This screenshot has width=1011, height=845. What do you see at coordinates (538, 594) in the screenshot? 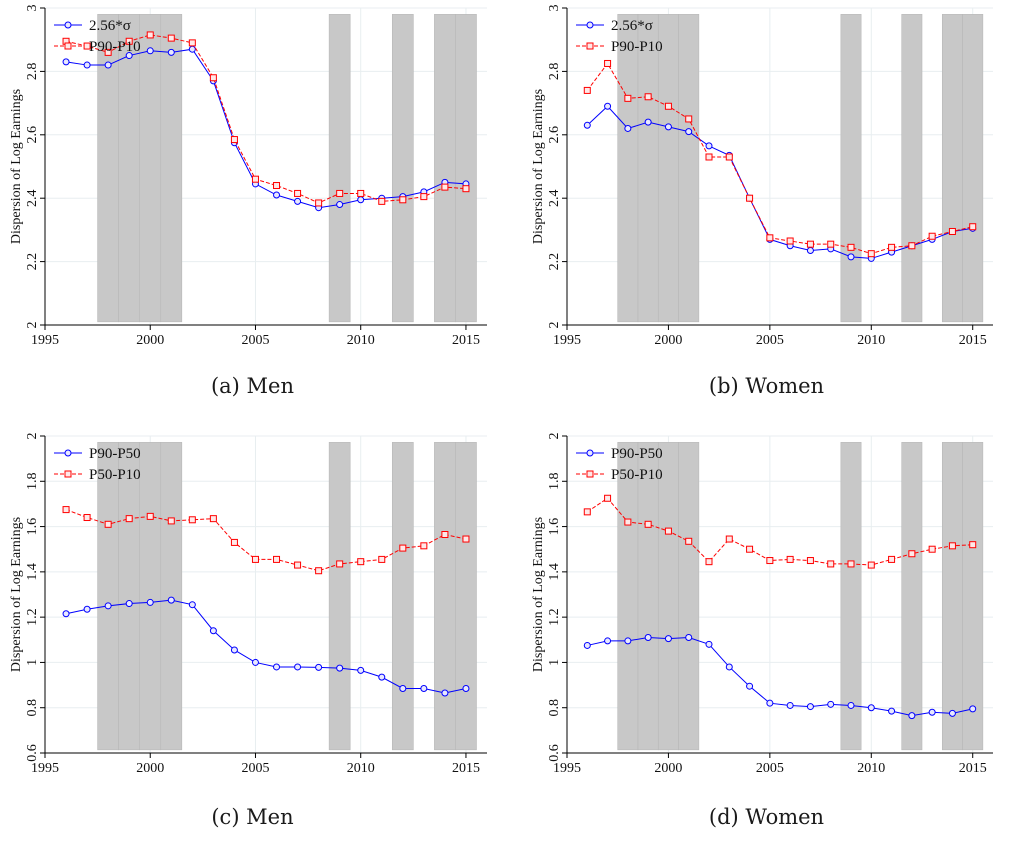
I see `y-axis-label: Dispersion of Log Earnings` at bounding box center [538, 594].